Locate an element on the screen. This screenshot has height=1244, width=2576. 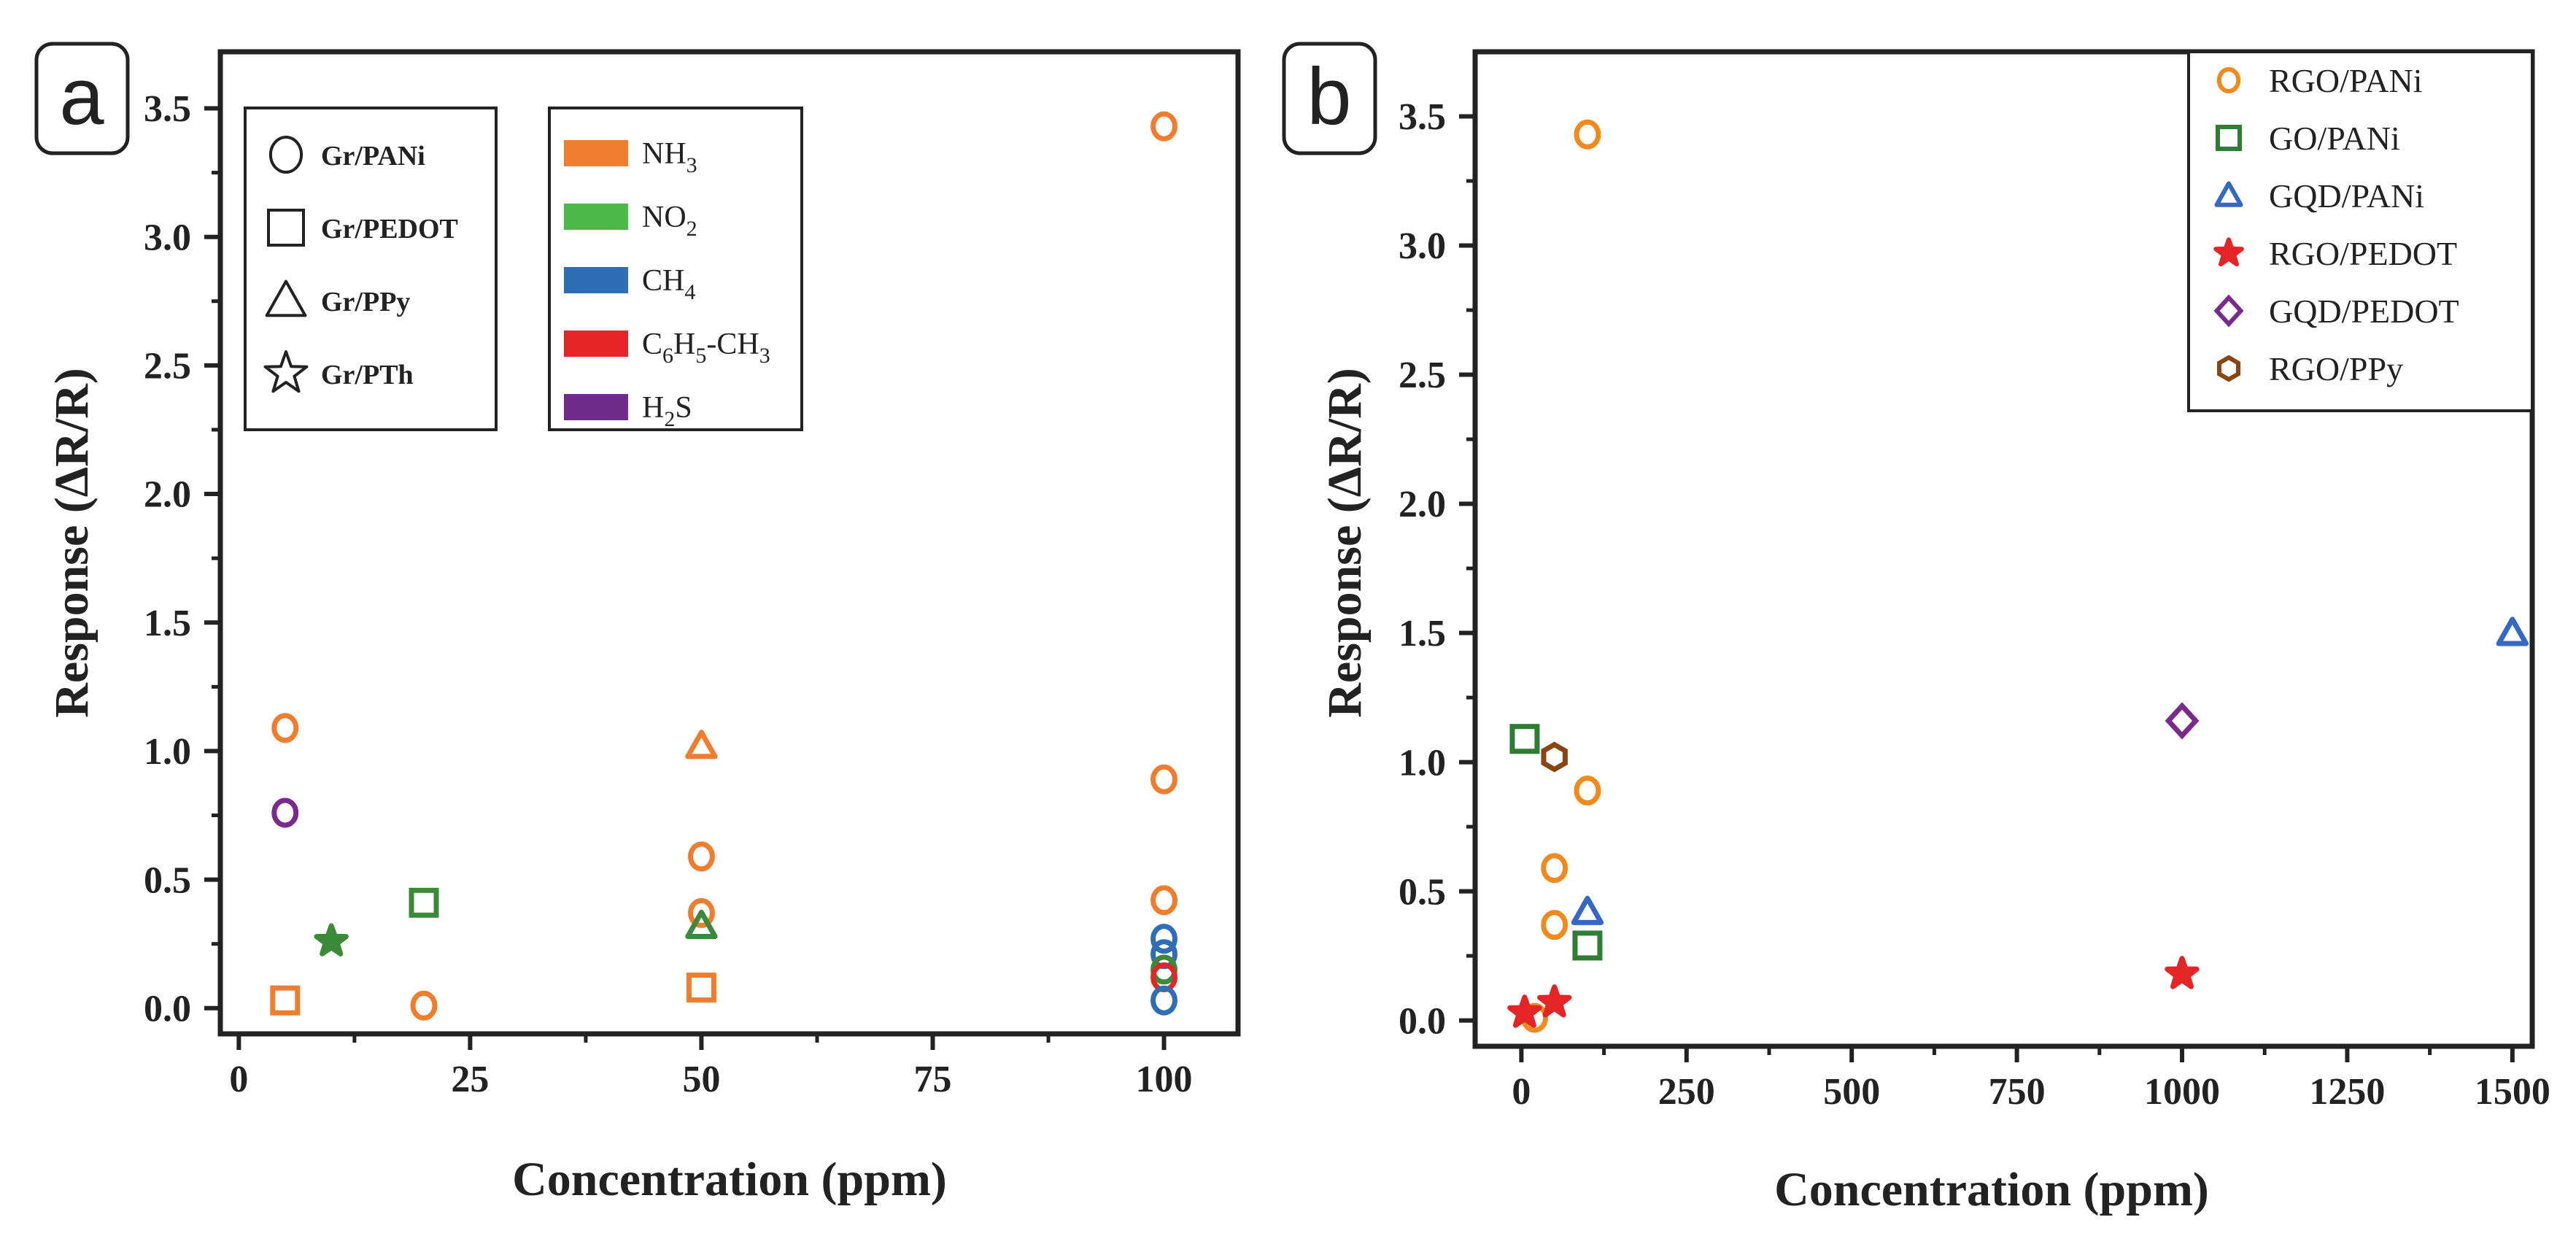
y-tick-label: 2.0 is located at coordinates (1422, 505).